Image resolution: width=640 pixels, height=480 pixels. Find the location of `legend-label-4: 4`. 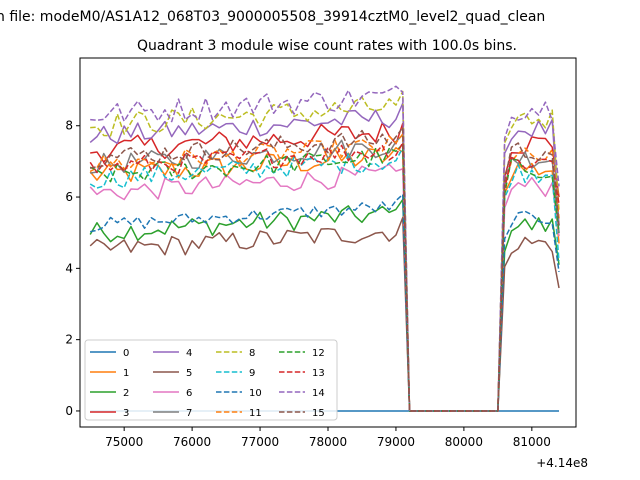

legend-label-4: 4 is located at coordinates (189, 353).